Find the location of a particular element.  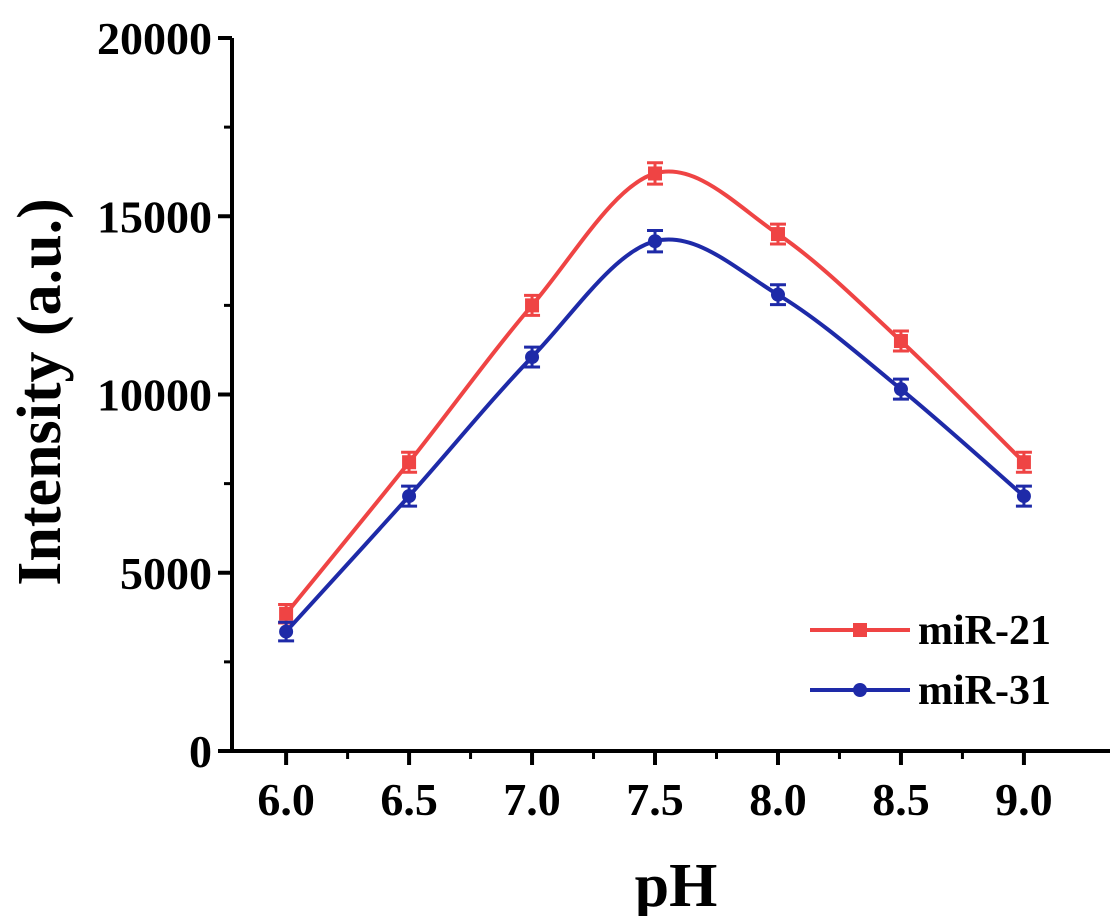

x-tick-label: 7.5 is located at coordinates (655, 799).